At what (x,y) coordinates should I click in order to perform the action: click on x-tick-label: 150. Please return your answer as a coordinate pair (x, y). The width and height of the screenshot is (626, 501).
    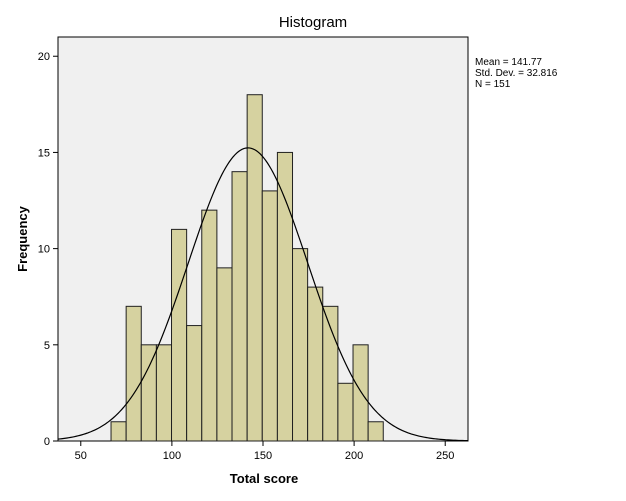
    Looking at the image, I should click on (263, 456).